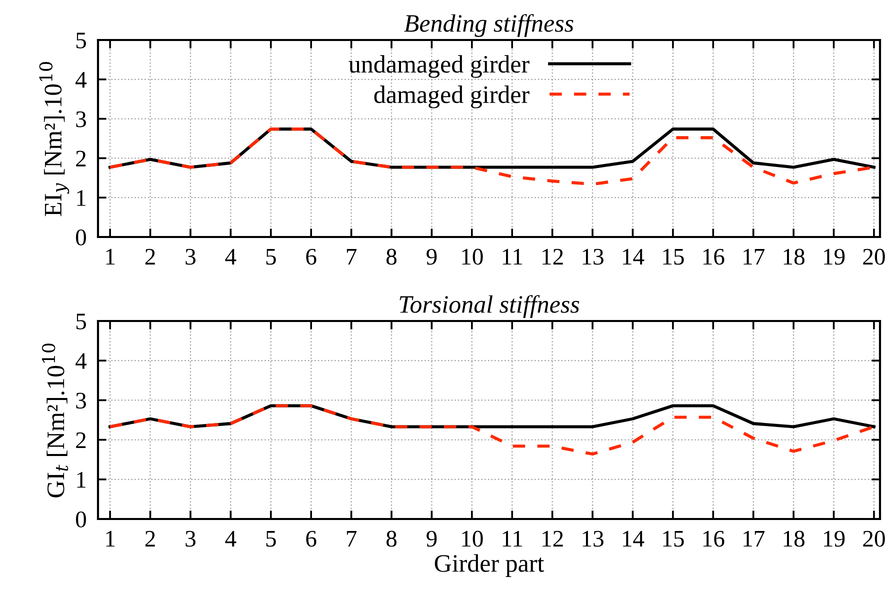 The image size is (889, 591). Describe the element at coordinates (54, 139) in the screenshot. I see `y-axis-title: EI$_{y}$ [Nm²].10$^{10}$` at that location.